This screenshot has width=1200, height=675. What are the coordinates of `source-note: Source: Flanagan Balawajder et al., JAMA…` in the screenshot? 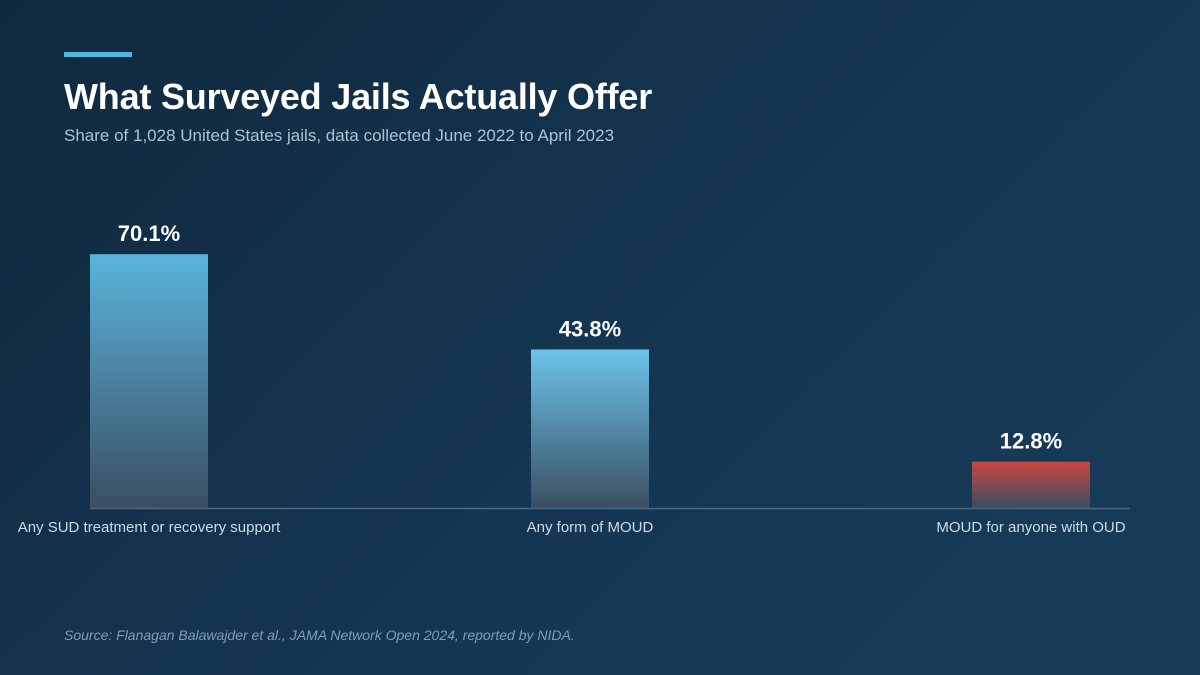 It's located at (319, 635).